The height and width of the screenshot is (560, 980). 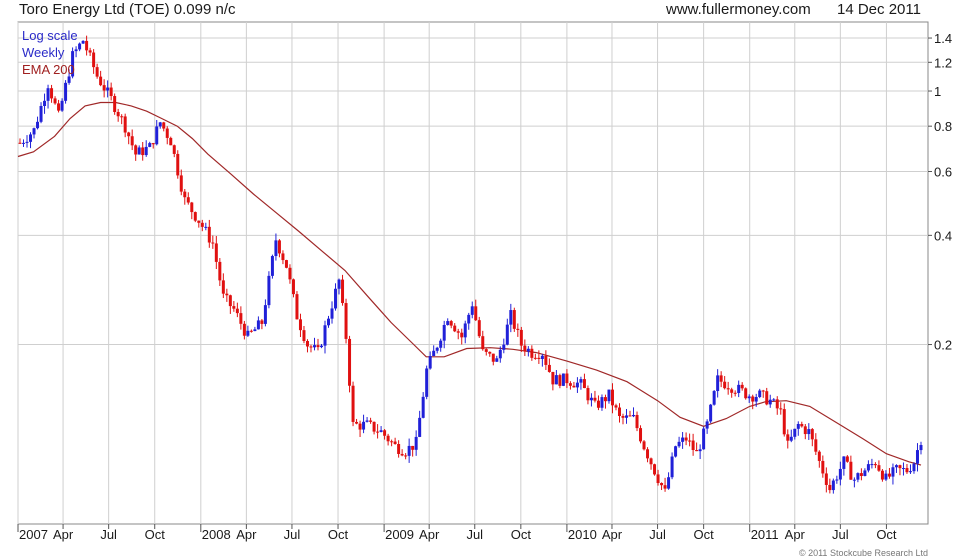 I want to click on x-tick-label: Apr, so click(x=429, y=534).